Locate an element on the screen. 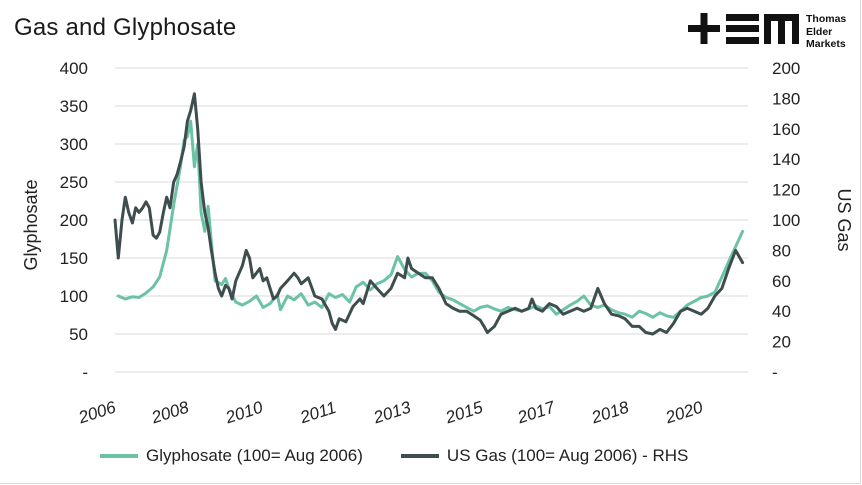  legend-label: Glyphosate (100= Aug 2006) is located at coordinates (254, 455).